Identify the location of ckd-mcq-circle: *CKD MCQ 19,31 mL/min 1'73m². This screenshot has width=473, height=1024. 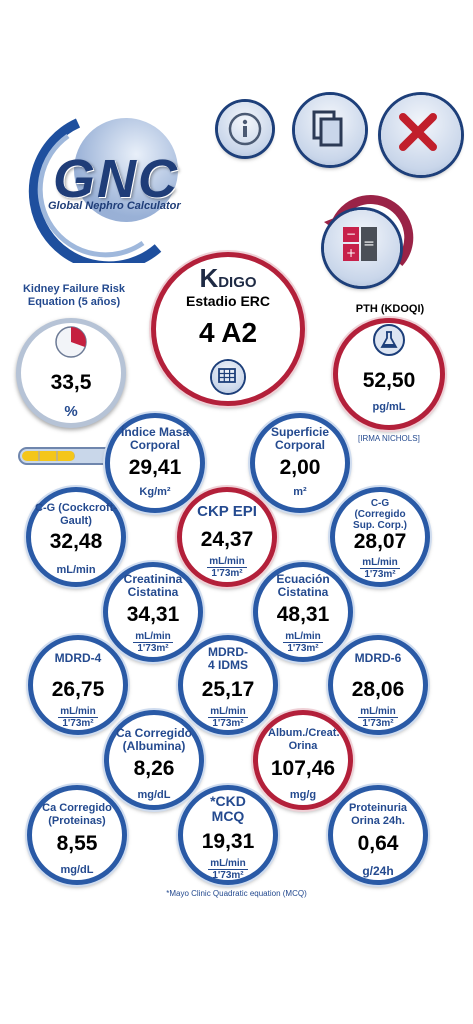
(228, 835).